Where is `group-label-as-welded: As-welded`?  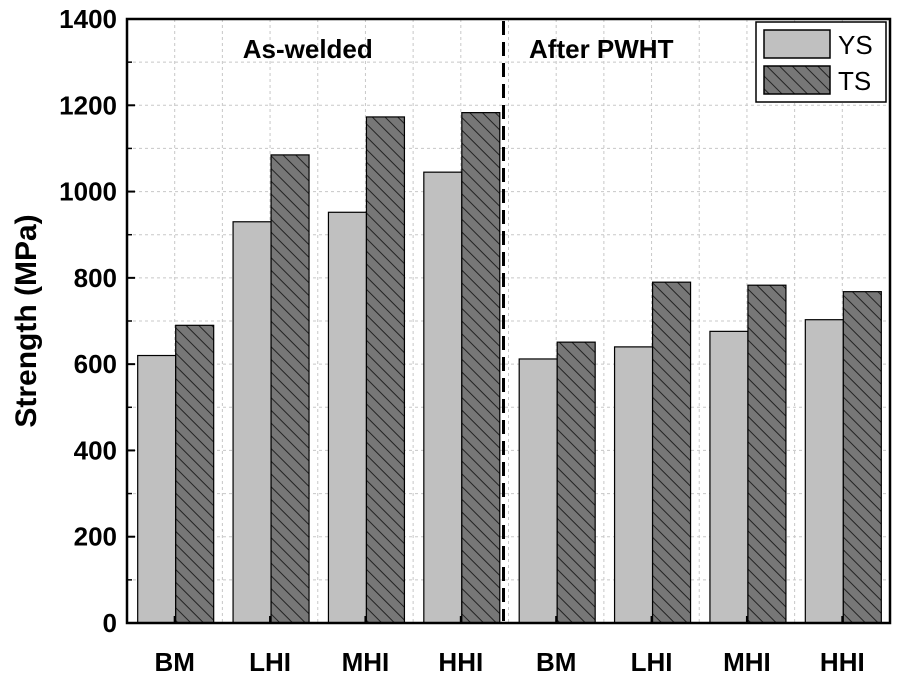 group-label-as-welded: As-welded is located at coordinates (308, 49).